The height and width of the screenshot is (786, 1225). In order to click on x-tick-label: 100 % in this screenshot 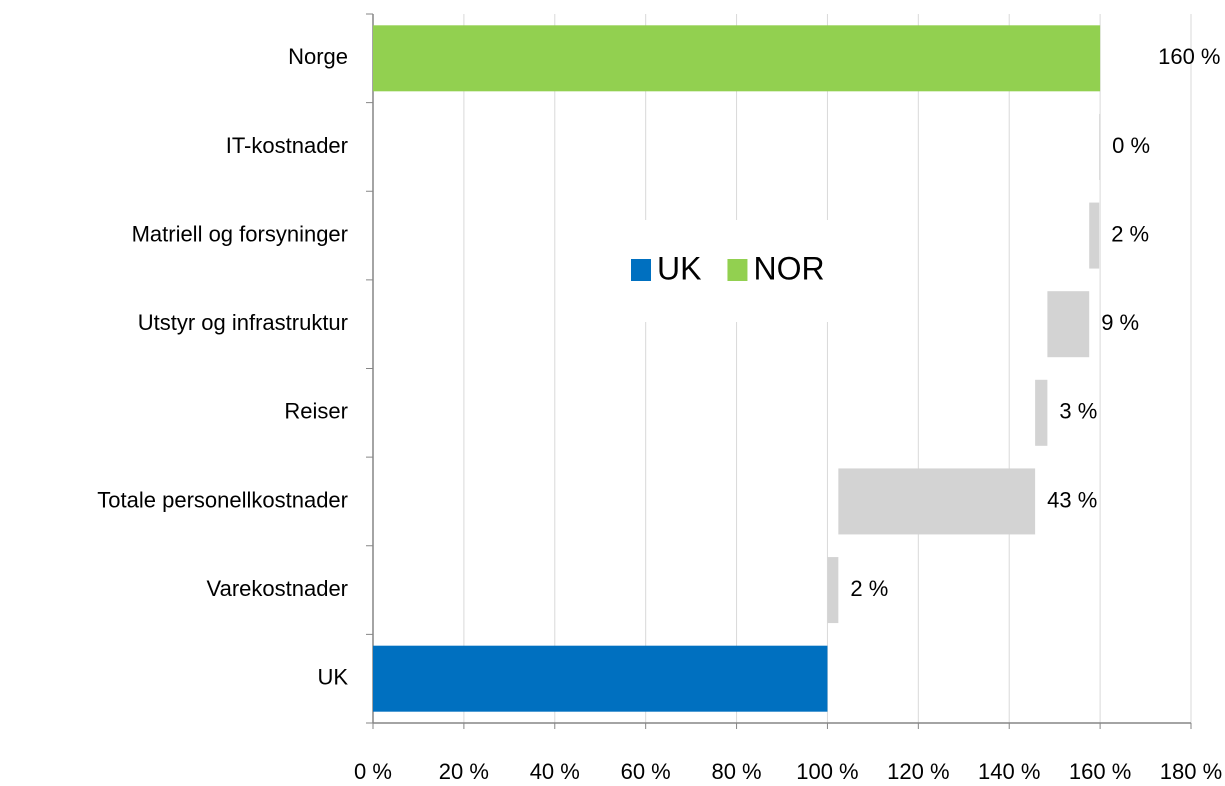, I will do `click(827, 771)`.